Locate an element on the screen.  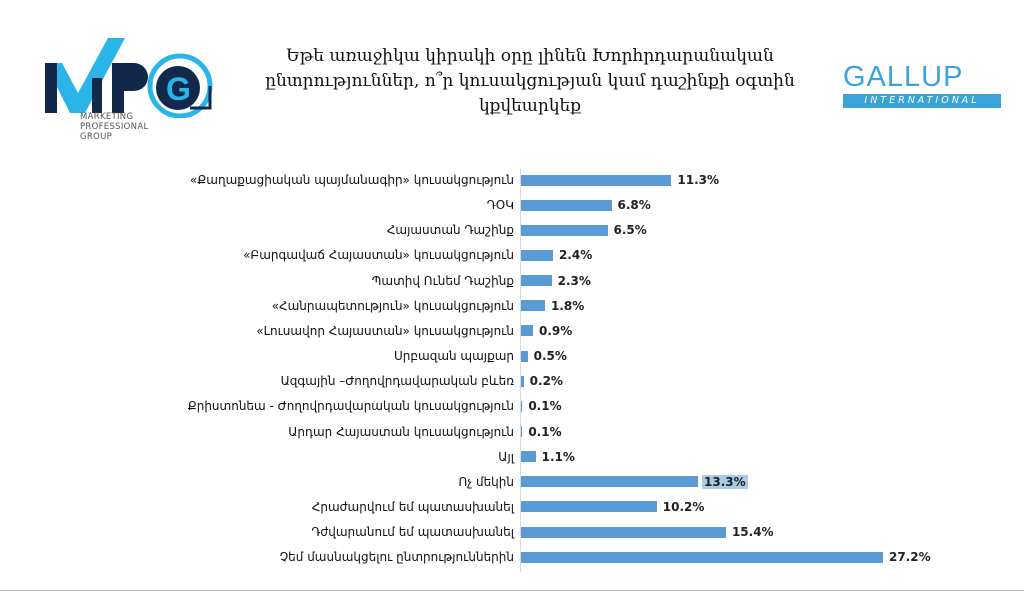
mpg-logo-subtitle: MARKETING PROFESSIONAL GROUP is located at coordinates (114, 127).